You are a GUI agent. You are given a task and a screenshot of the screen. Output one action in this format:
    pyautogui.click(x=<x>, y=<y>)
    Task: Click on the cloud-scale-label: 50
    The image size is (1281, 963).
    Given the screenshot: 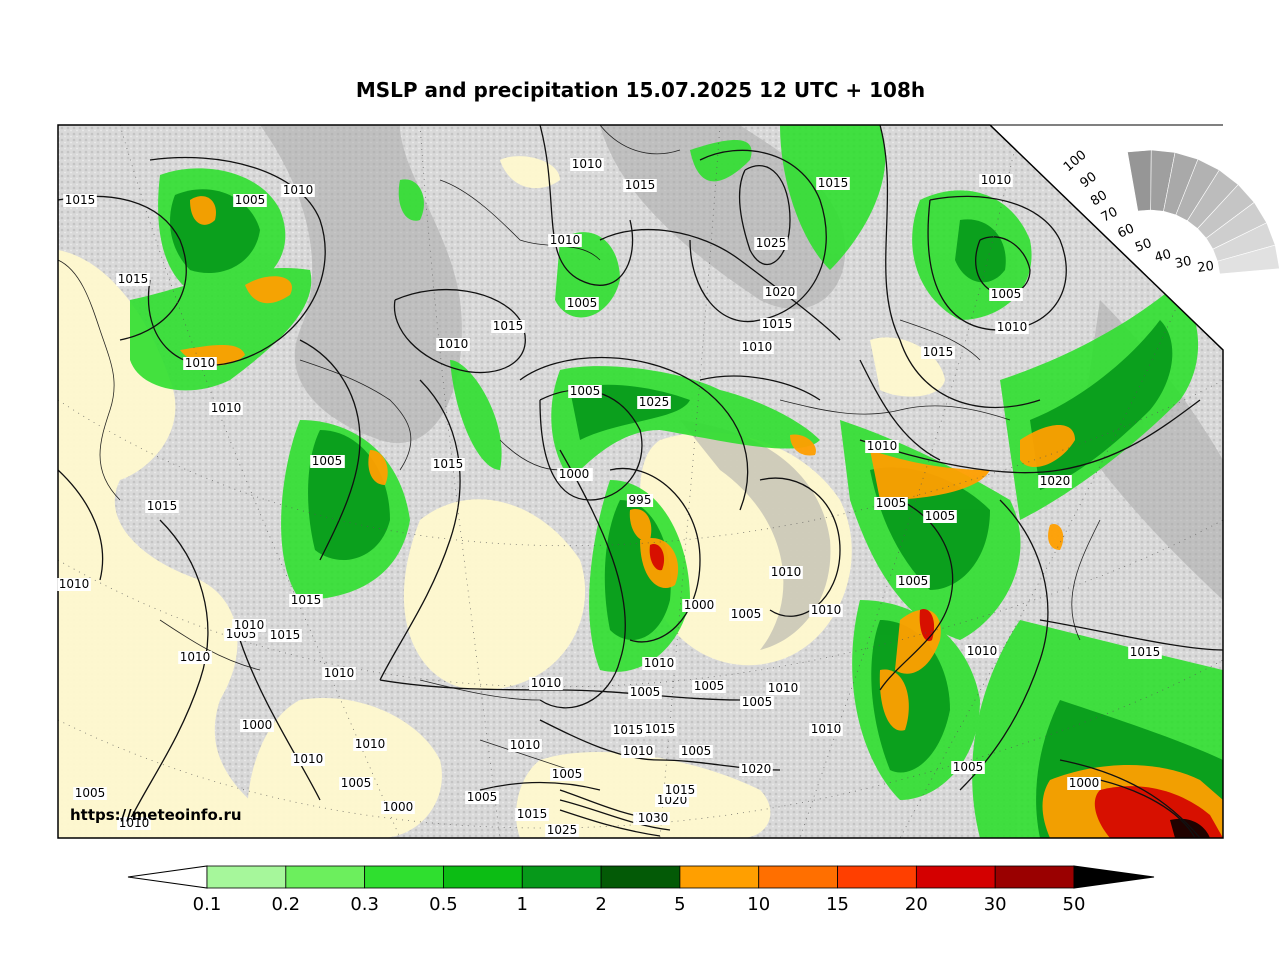 What is the action you would take?
    pyautogui.click(x=1143, y=246)
    